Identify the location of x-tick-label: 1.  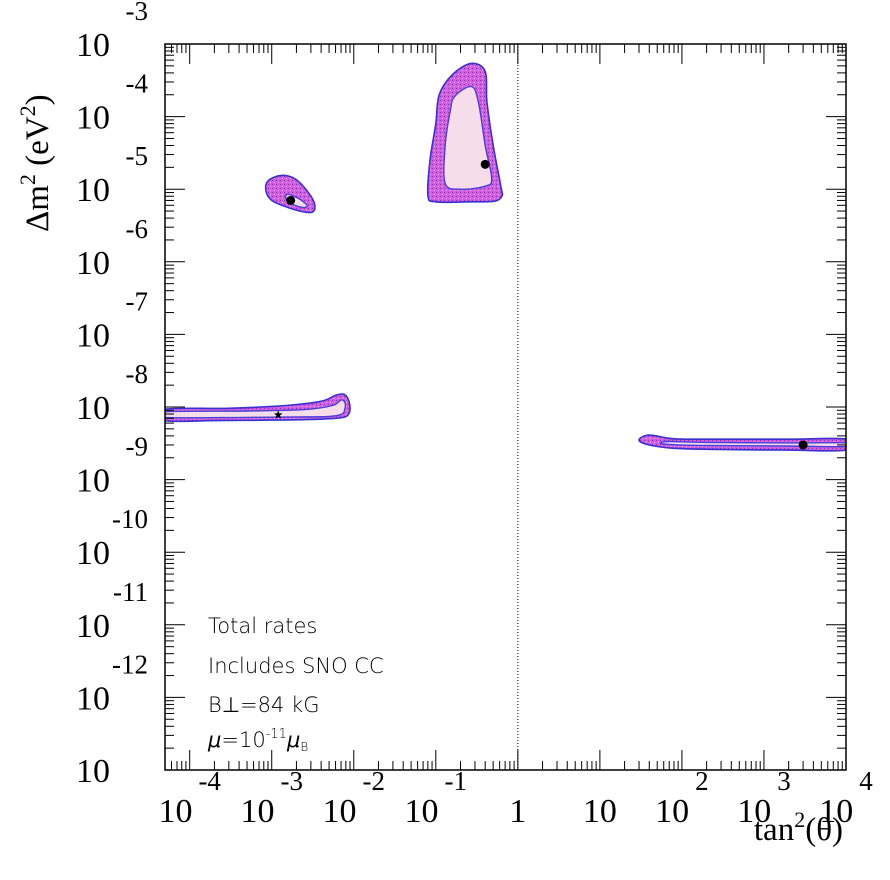
(517, 811).